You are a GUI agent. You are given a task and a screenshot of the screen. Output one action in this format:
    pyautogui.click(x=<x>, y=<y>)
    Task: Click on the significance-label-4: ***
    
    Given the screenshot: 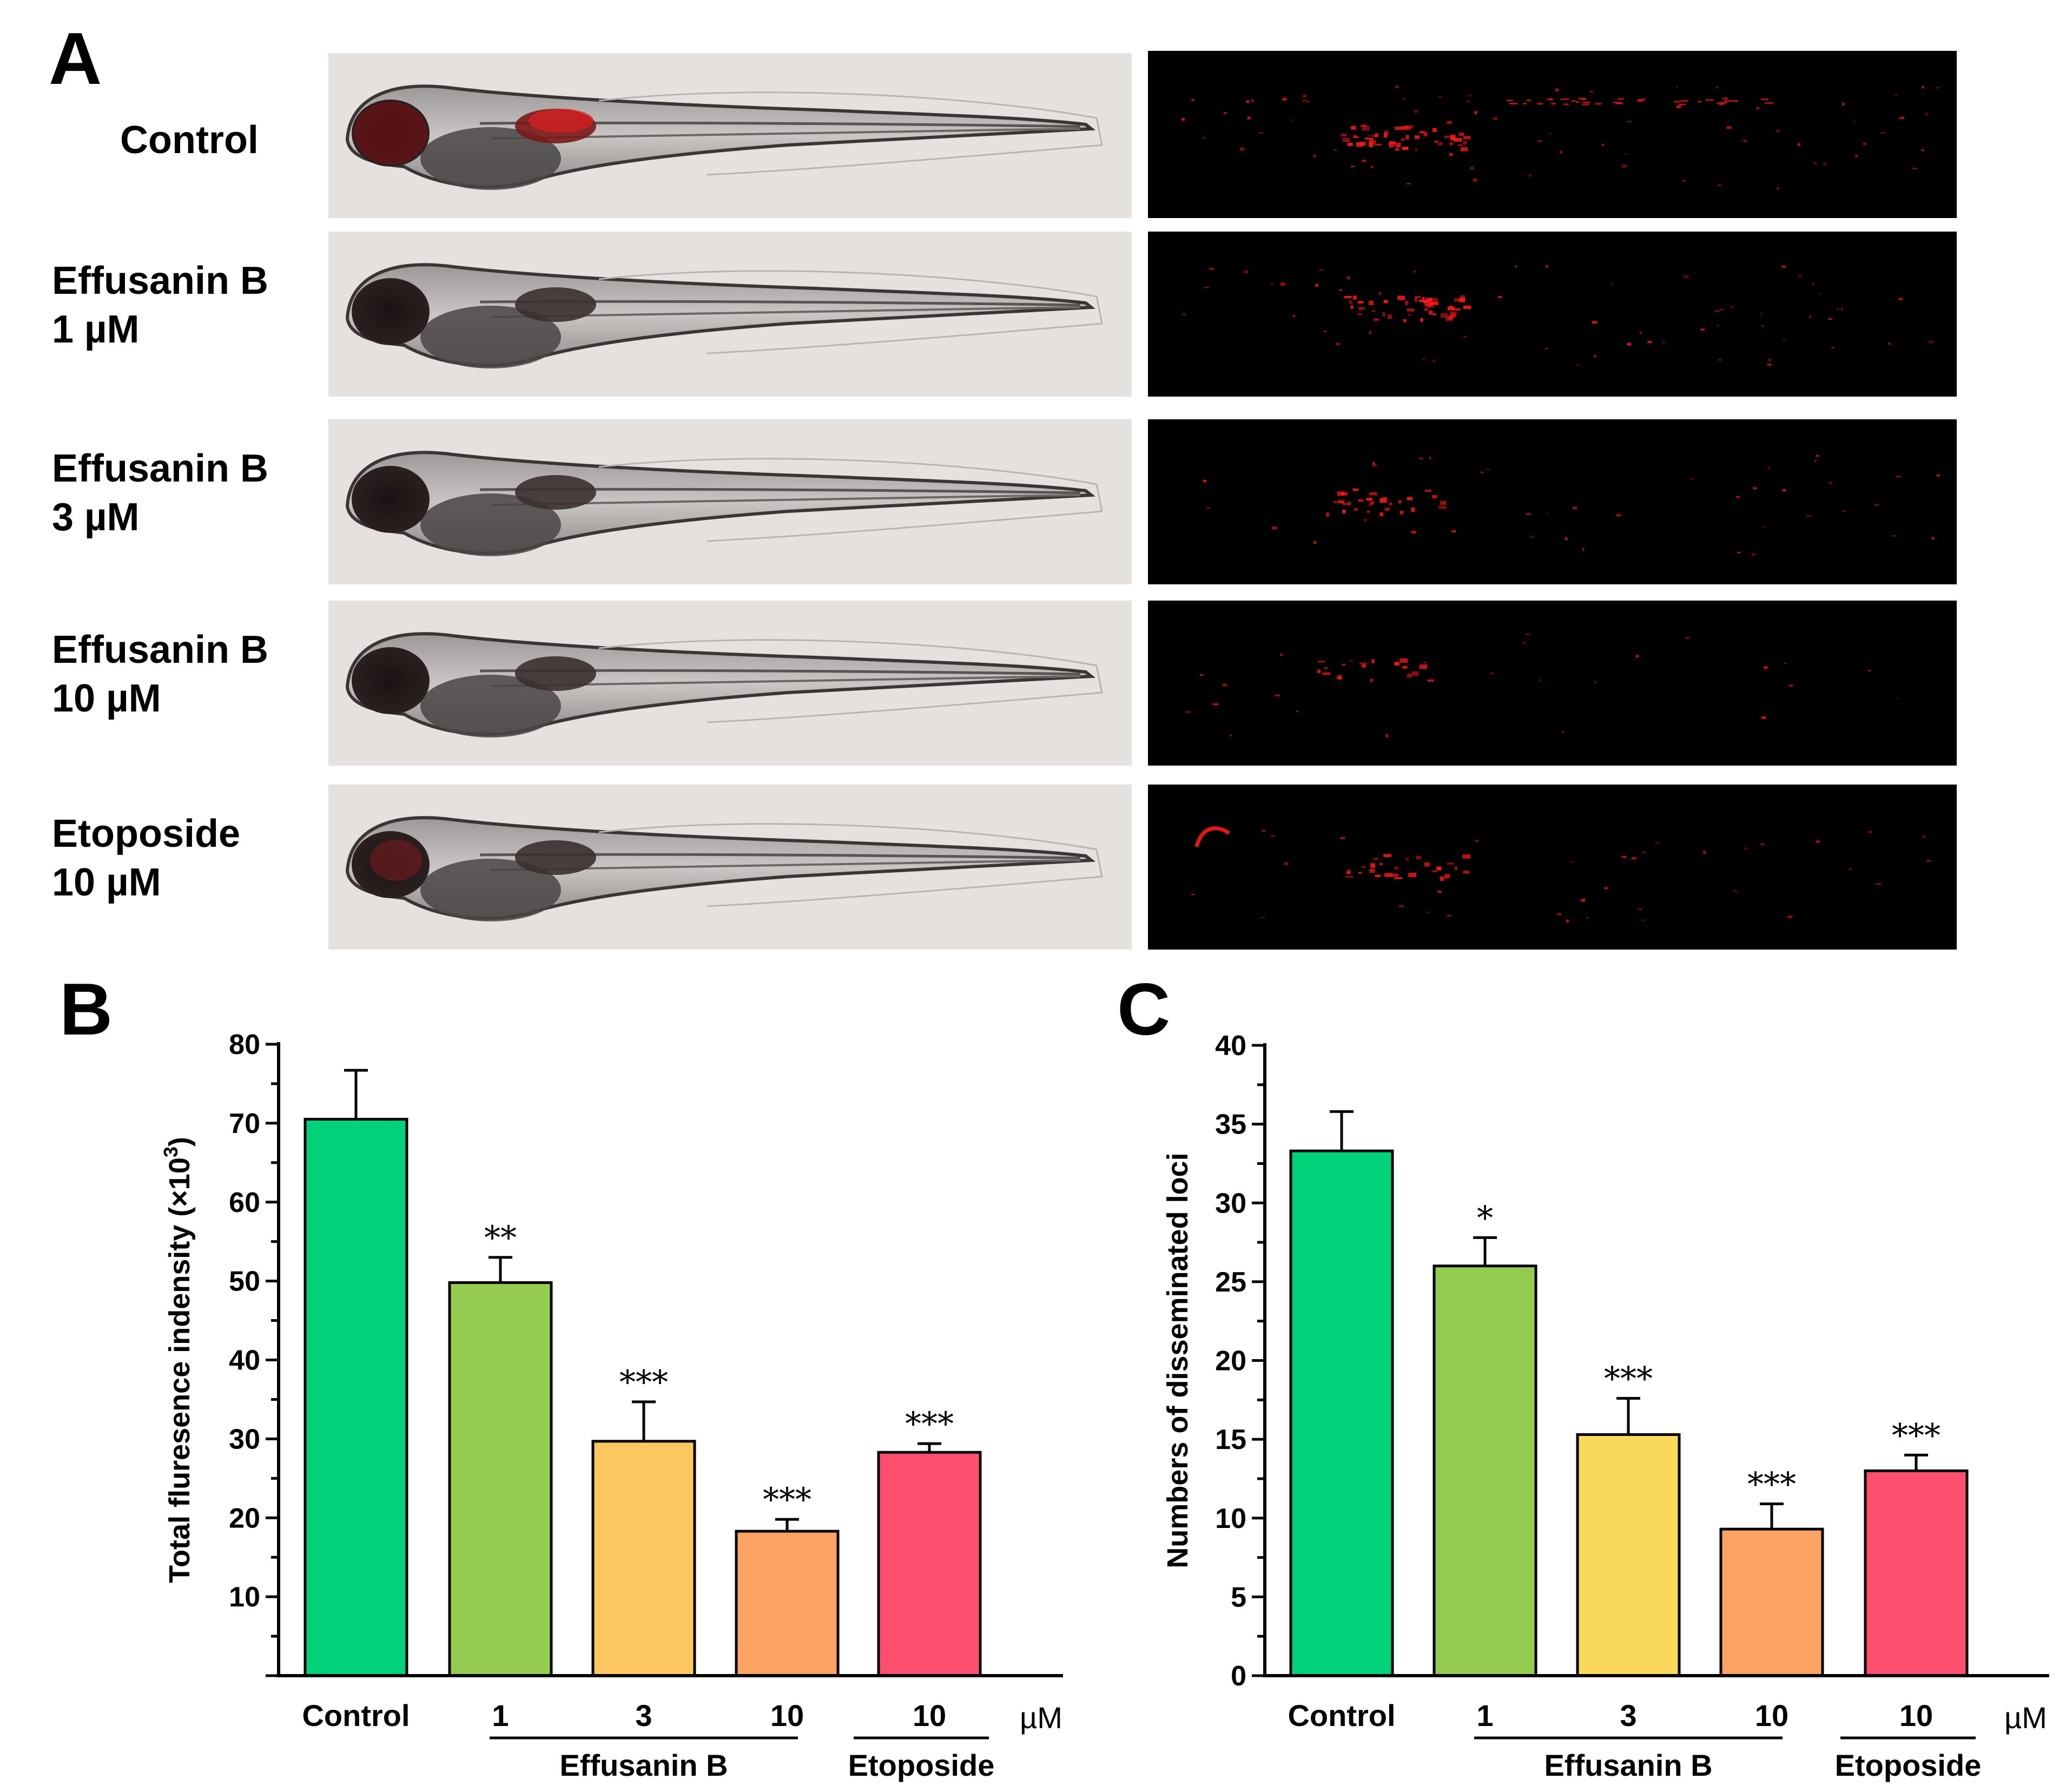 What is the action you would take?
    pyautogui.click(x=1916, y=1435)
    